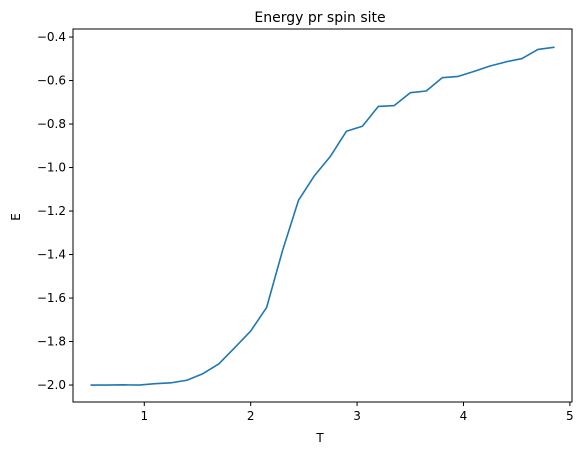  I want to click on x-tick-label: 3, so click(357, 416).